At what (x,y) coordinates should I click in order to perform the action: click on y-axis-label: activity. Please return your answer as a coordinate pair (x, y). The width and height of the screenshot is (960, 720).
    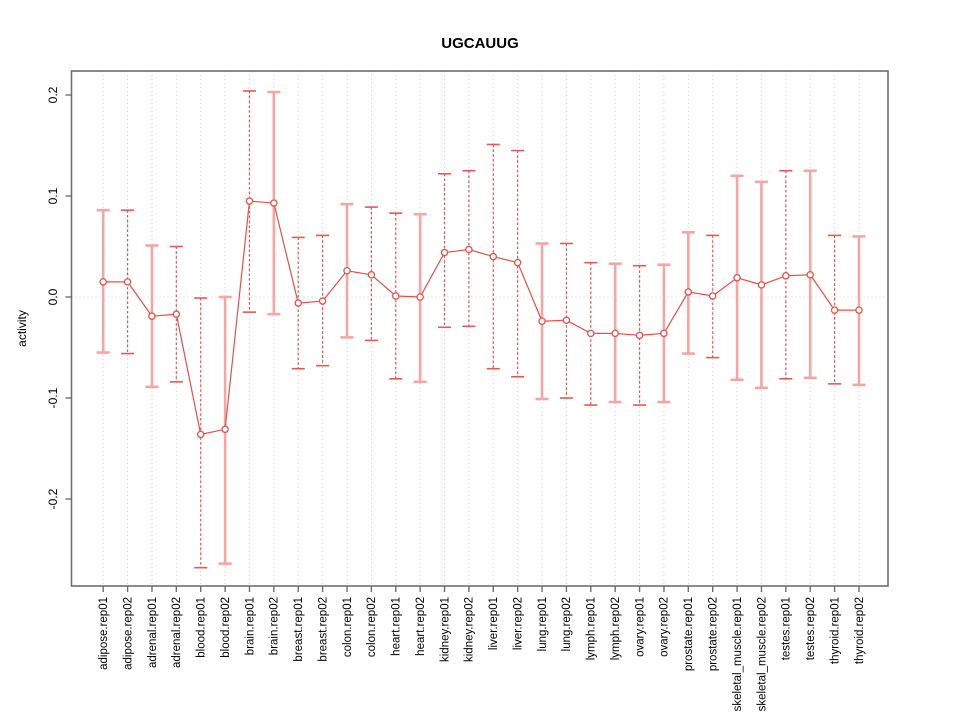
    Looking at the image, I should click on (22, 328).